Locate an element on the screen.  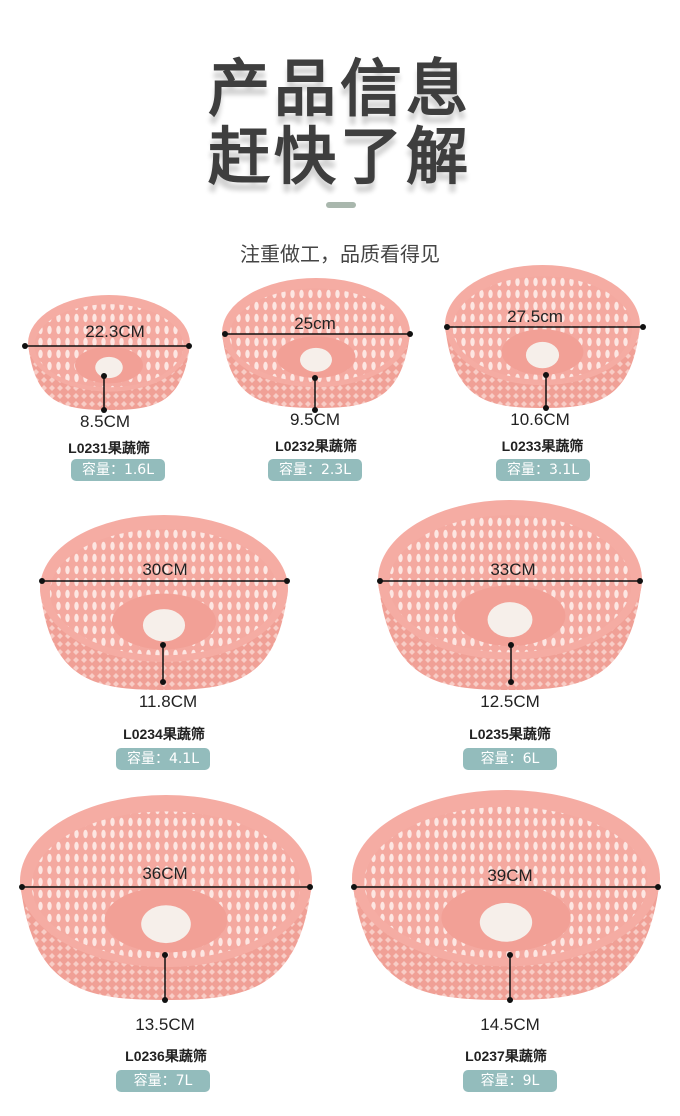
capacity-badge: 容量：7L is located at coordinates (163, 1081).